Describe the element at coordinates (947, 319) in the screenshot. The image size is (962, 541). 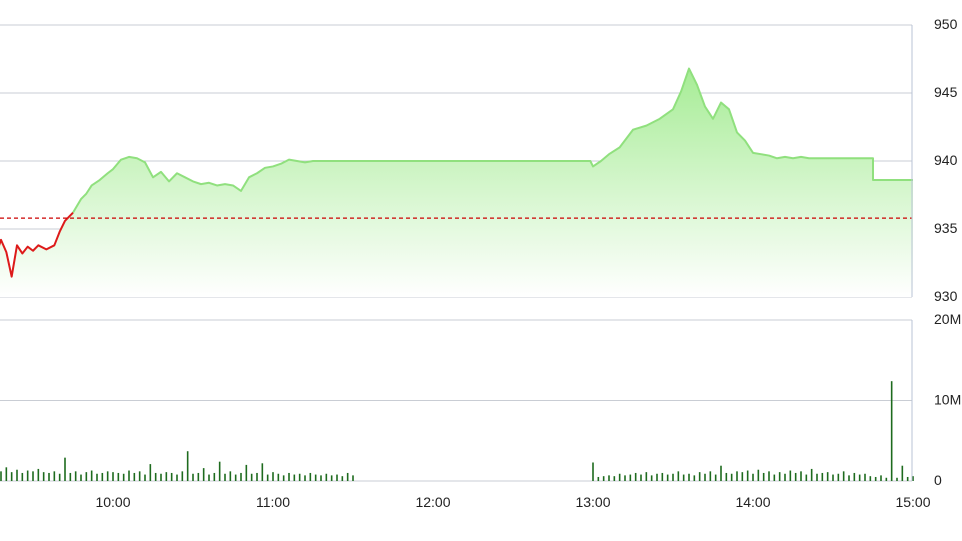
I see `volume-tick-20m: 20M` at that location.